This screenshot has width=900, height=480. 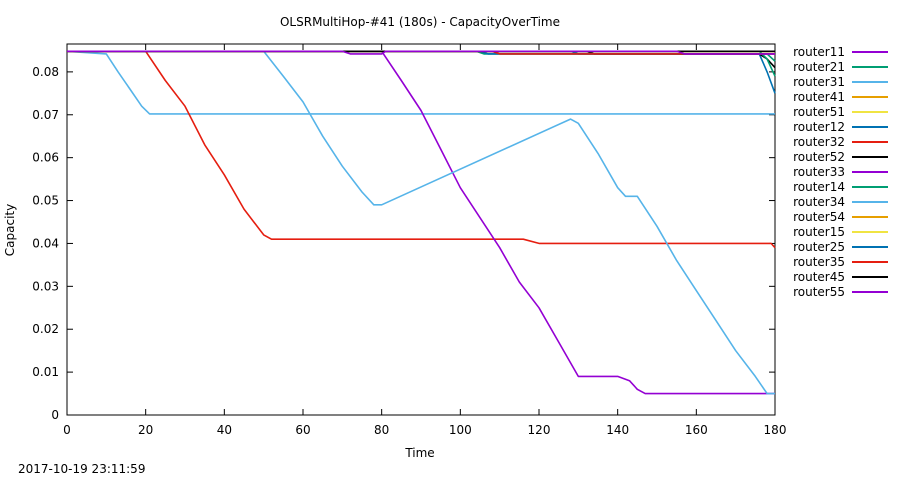 What do you see at coordinates (819, 277) in the screenshot?
I see `legend-label: router45` at bounding box center [819, 277].